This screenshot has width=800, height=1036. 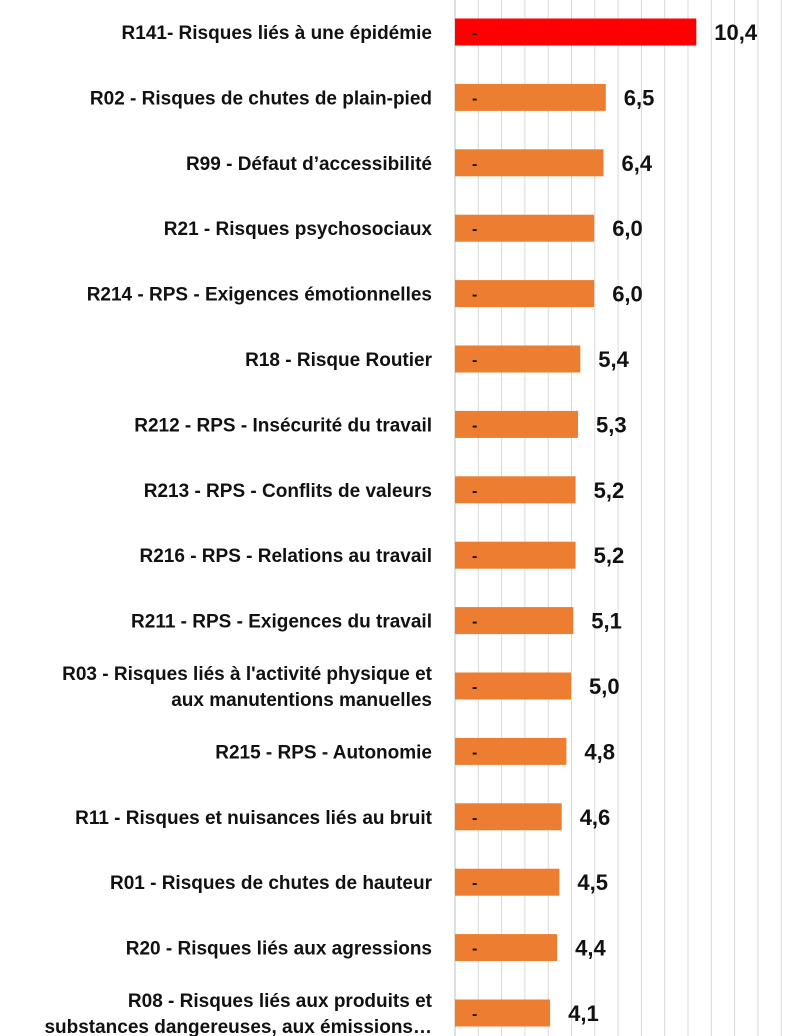 I want to click on category-label: R01 - Risques de chutes de hauteur, so click(x=271, y=883).